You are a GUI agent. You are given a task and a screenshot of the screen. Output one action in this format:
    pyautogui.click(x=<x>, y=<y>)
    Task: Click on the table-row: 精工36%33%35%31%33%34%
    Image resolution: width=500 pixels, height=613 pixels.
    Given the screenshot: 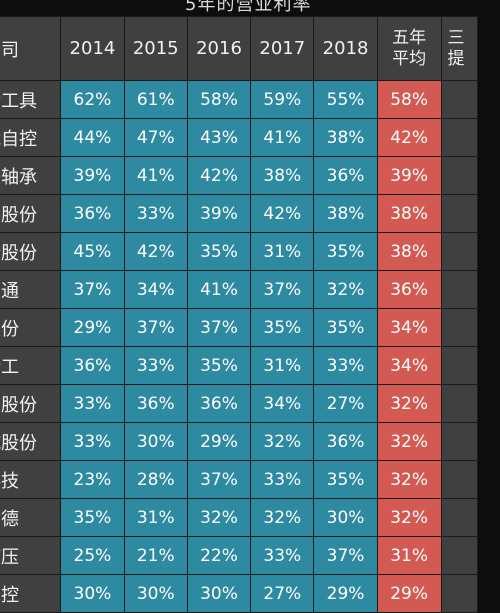 What is the action you would take?
    pyautogui.click(x=239, y=365)
    